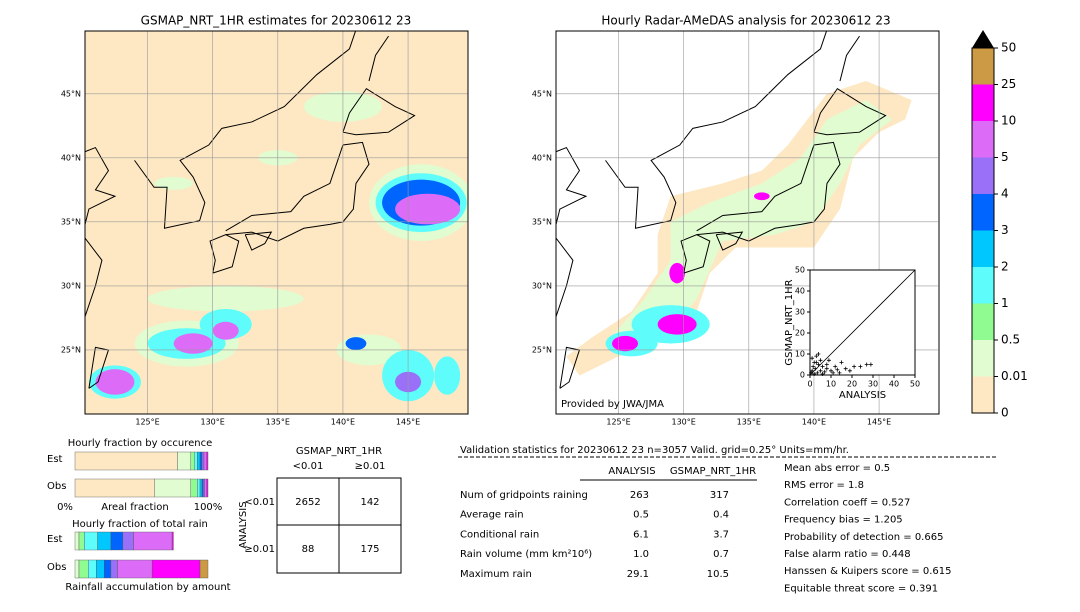  What do you see at coordinates (847, 554) in the screenshot?
I see `score: False alarm ratio = 0.448` at bounding box center [847, 554].